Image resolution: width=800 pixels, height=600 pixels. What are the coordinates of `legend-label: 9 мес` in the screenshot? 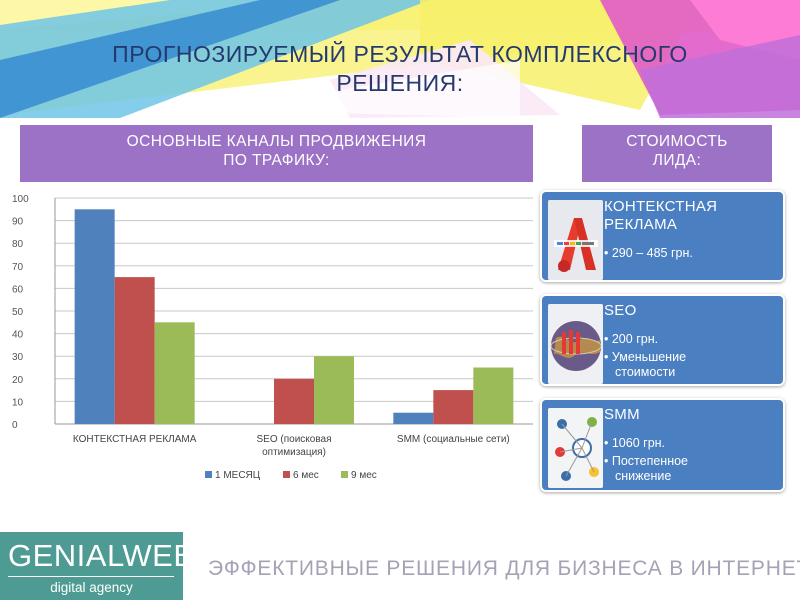 It's located at (364, 475).